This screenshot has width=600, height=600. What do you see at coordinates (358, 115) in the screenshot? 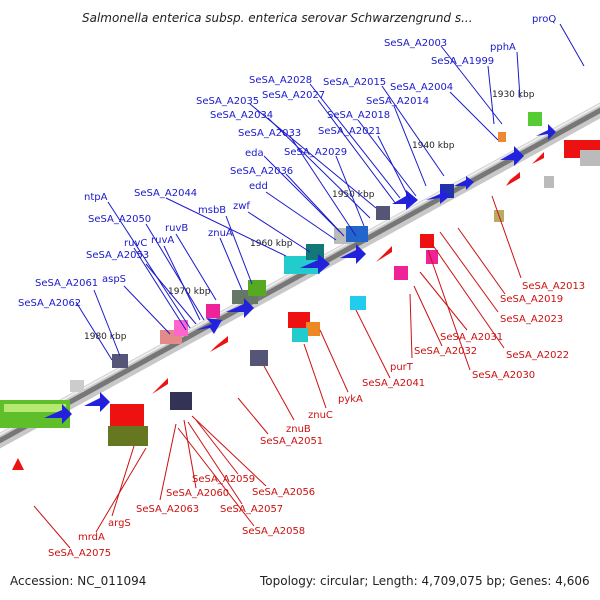
I see `gene-label: SeSA_A2018` at bounding box center [358, 115].